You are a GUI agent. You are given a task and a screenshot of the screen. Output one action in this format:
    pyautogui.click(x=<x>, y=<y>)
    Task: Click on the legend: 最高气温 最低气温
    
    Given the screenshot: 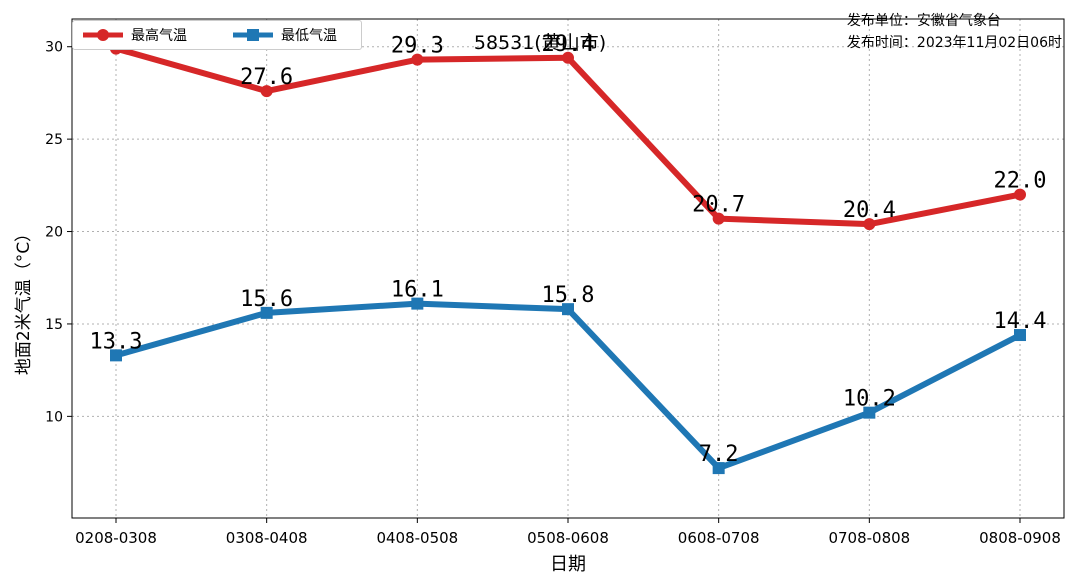 What is the action you would take?
    pyautogui.click(x=217, y=35)
    